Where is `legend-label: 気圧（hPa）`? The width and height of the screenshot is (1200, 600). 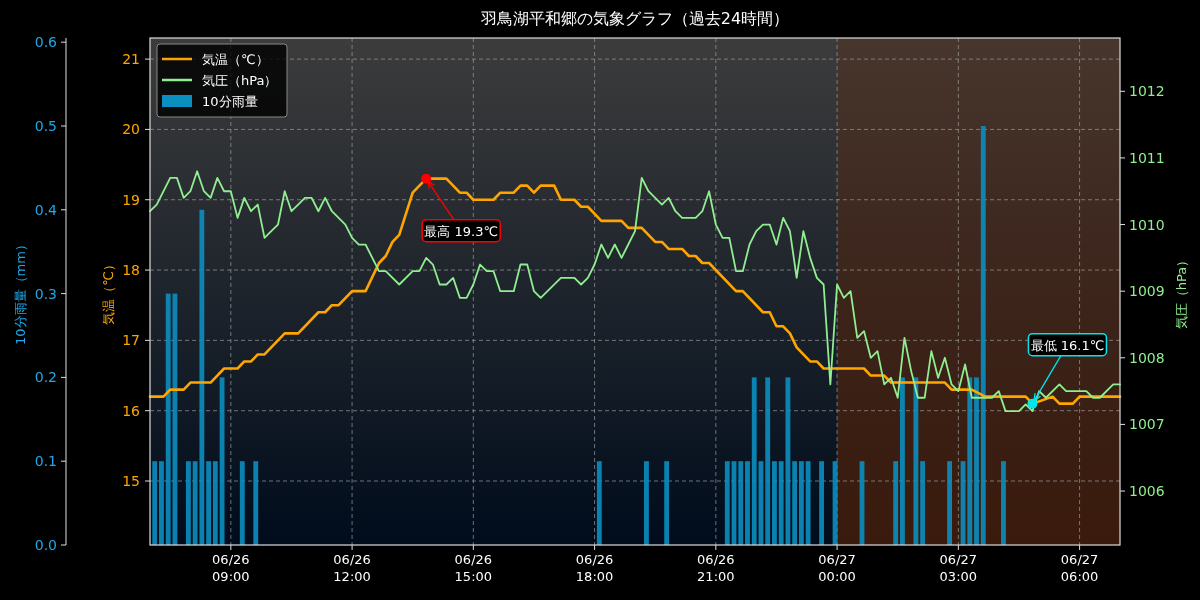 legend-label: 気圧（hPa） is located at coordinates (240, 80).